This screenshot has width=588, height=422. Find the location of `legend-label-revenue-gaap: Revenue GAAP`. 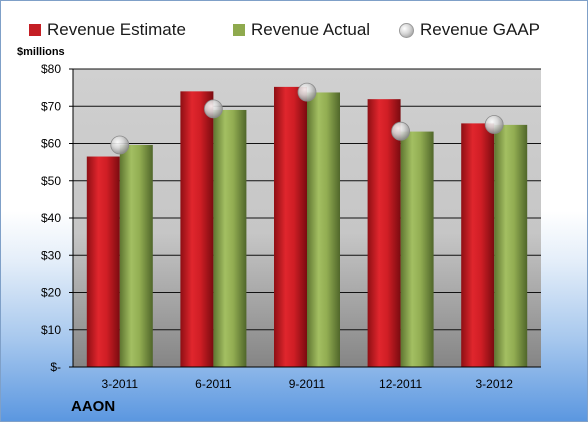

legend-label-revenue-gaap: Revenue GAAP is located at coordinates (480, 29).